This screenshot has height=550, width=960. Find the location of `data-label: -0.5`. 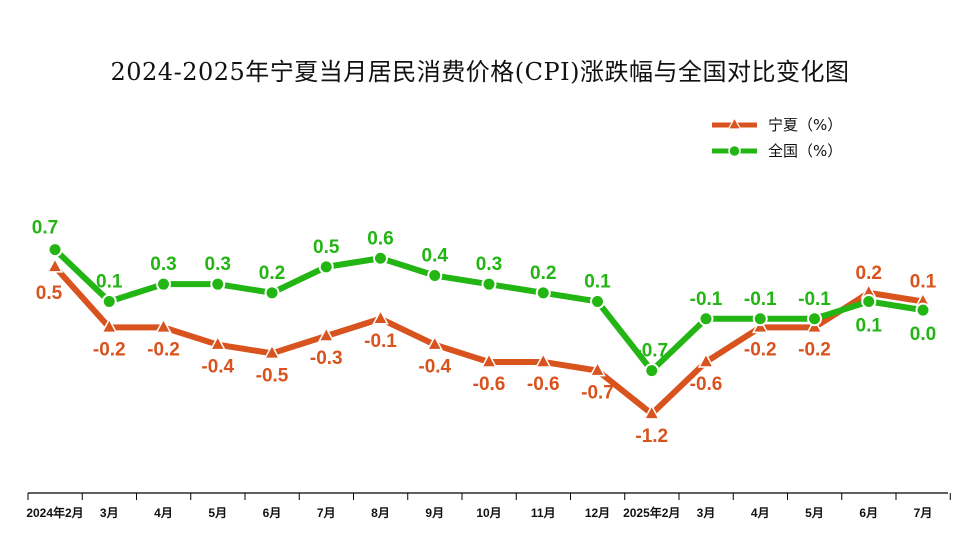

data-label: -0.5 is located at coordinates (272, 375).